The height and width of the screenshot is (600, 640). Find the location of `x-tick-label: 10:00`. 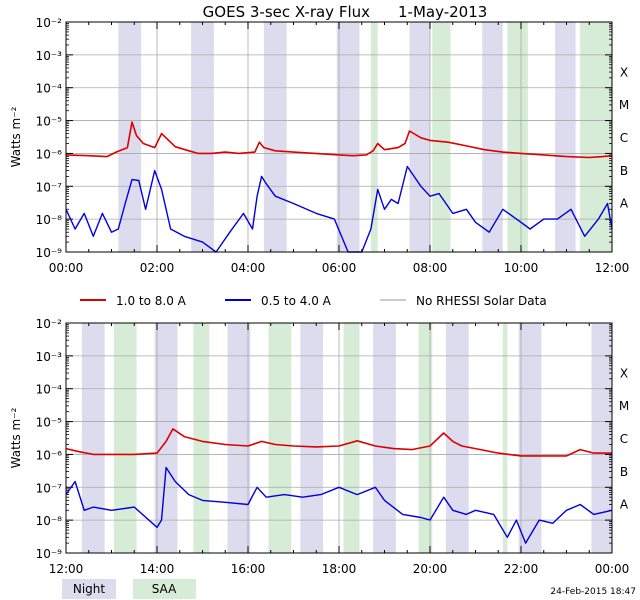

x-tick-label: 10:00 is located at coordinates (521, 268).